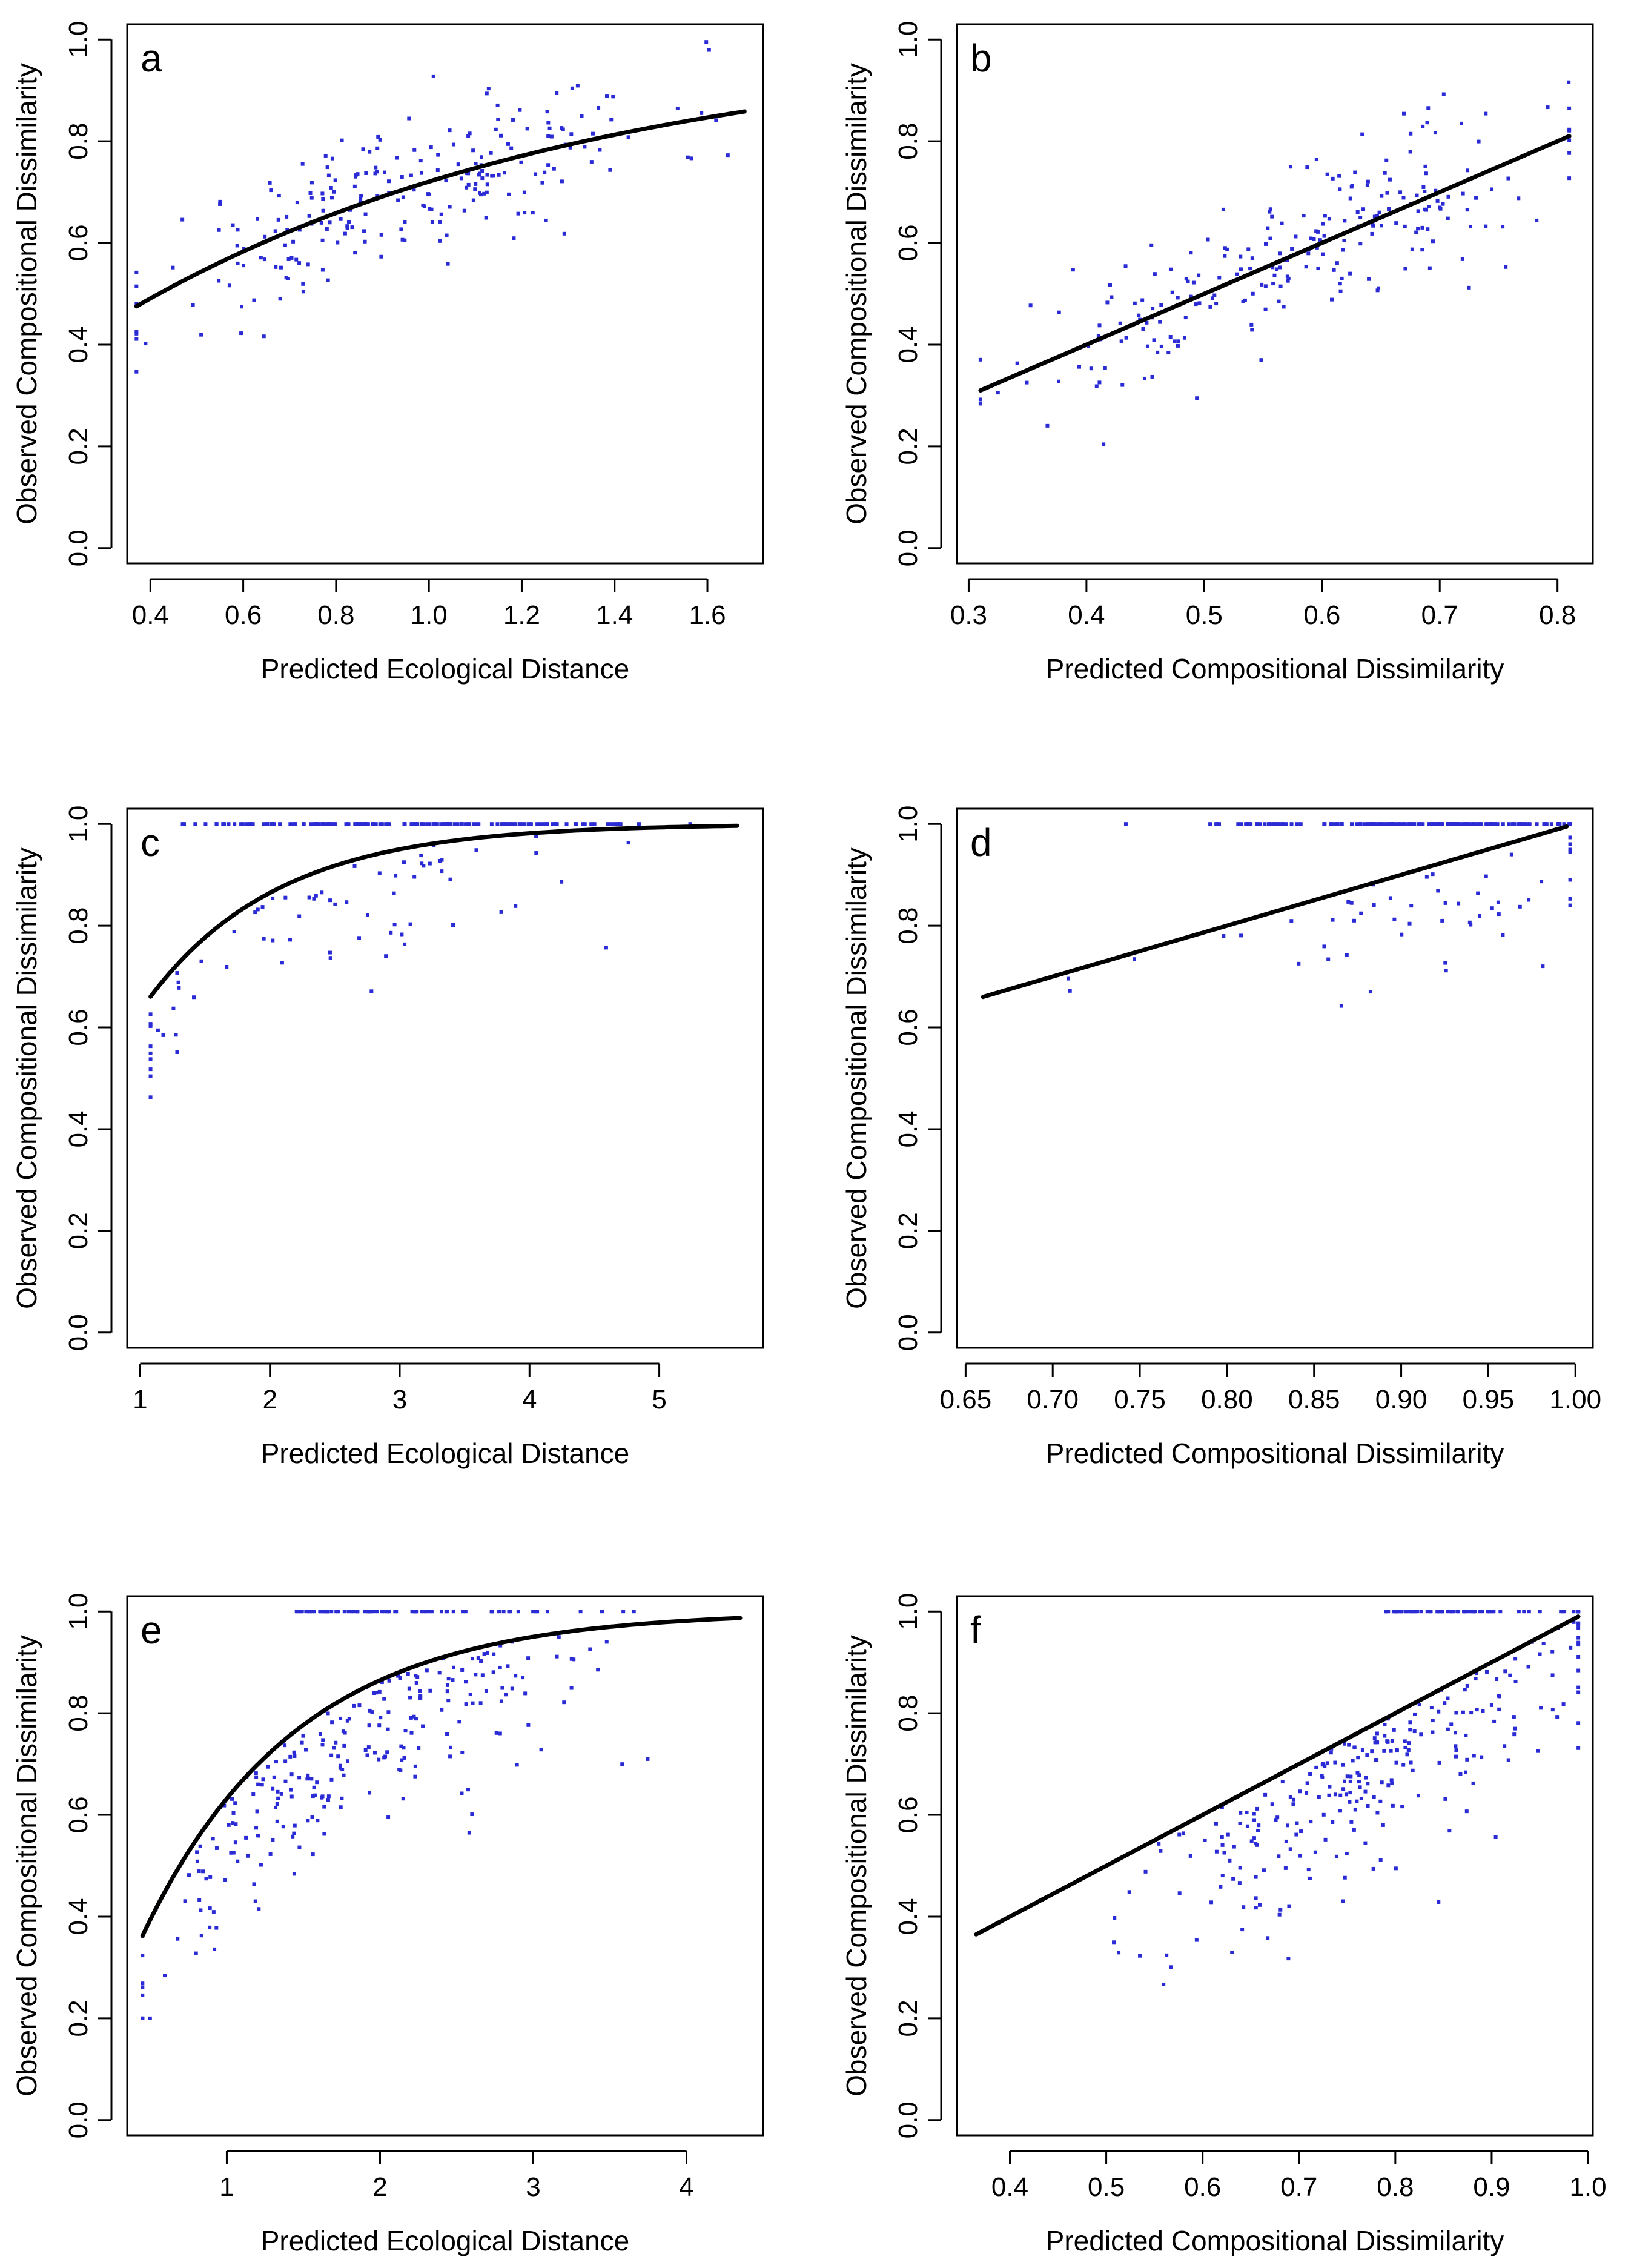 Image resolution: width=1634 pixels, height=2268 pixels. Describe the element at coordinates (908, 242) in the screenshot. I see `y-tick-label: 0.6` at that location.